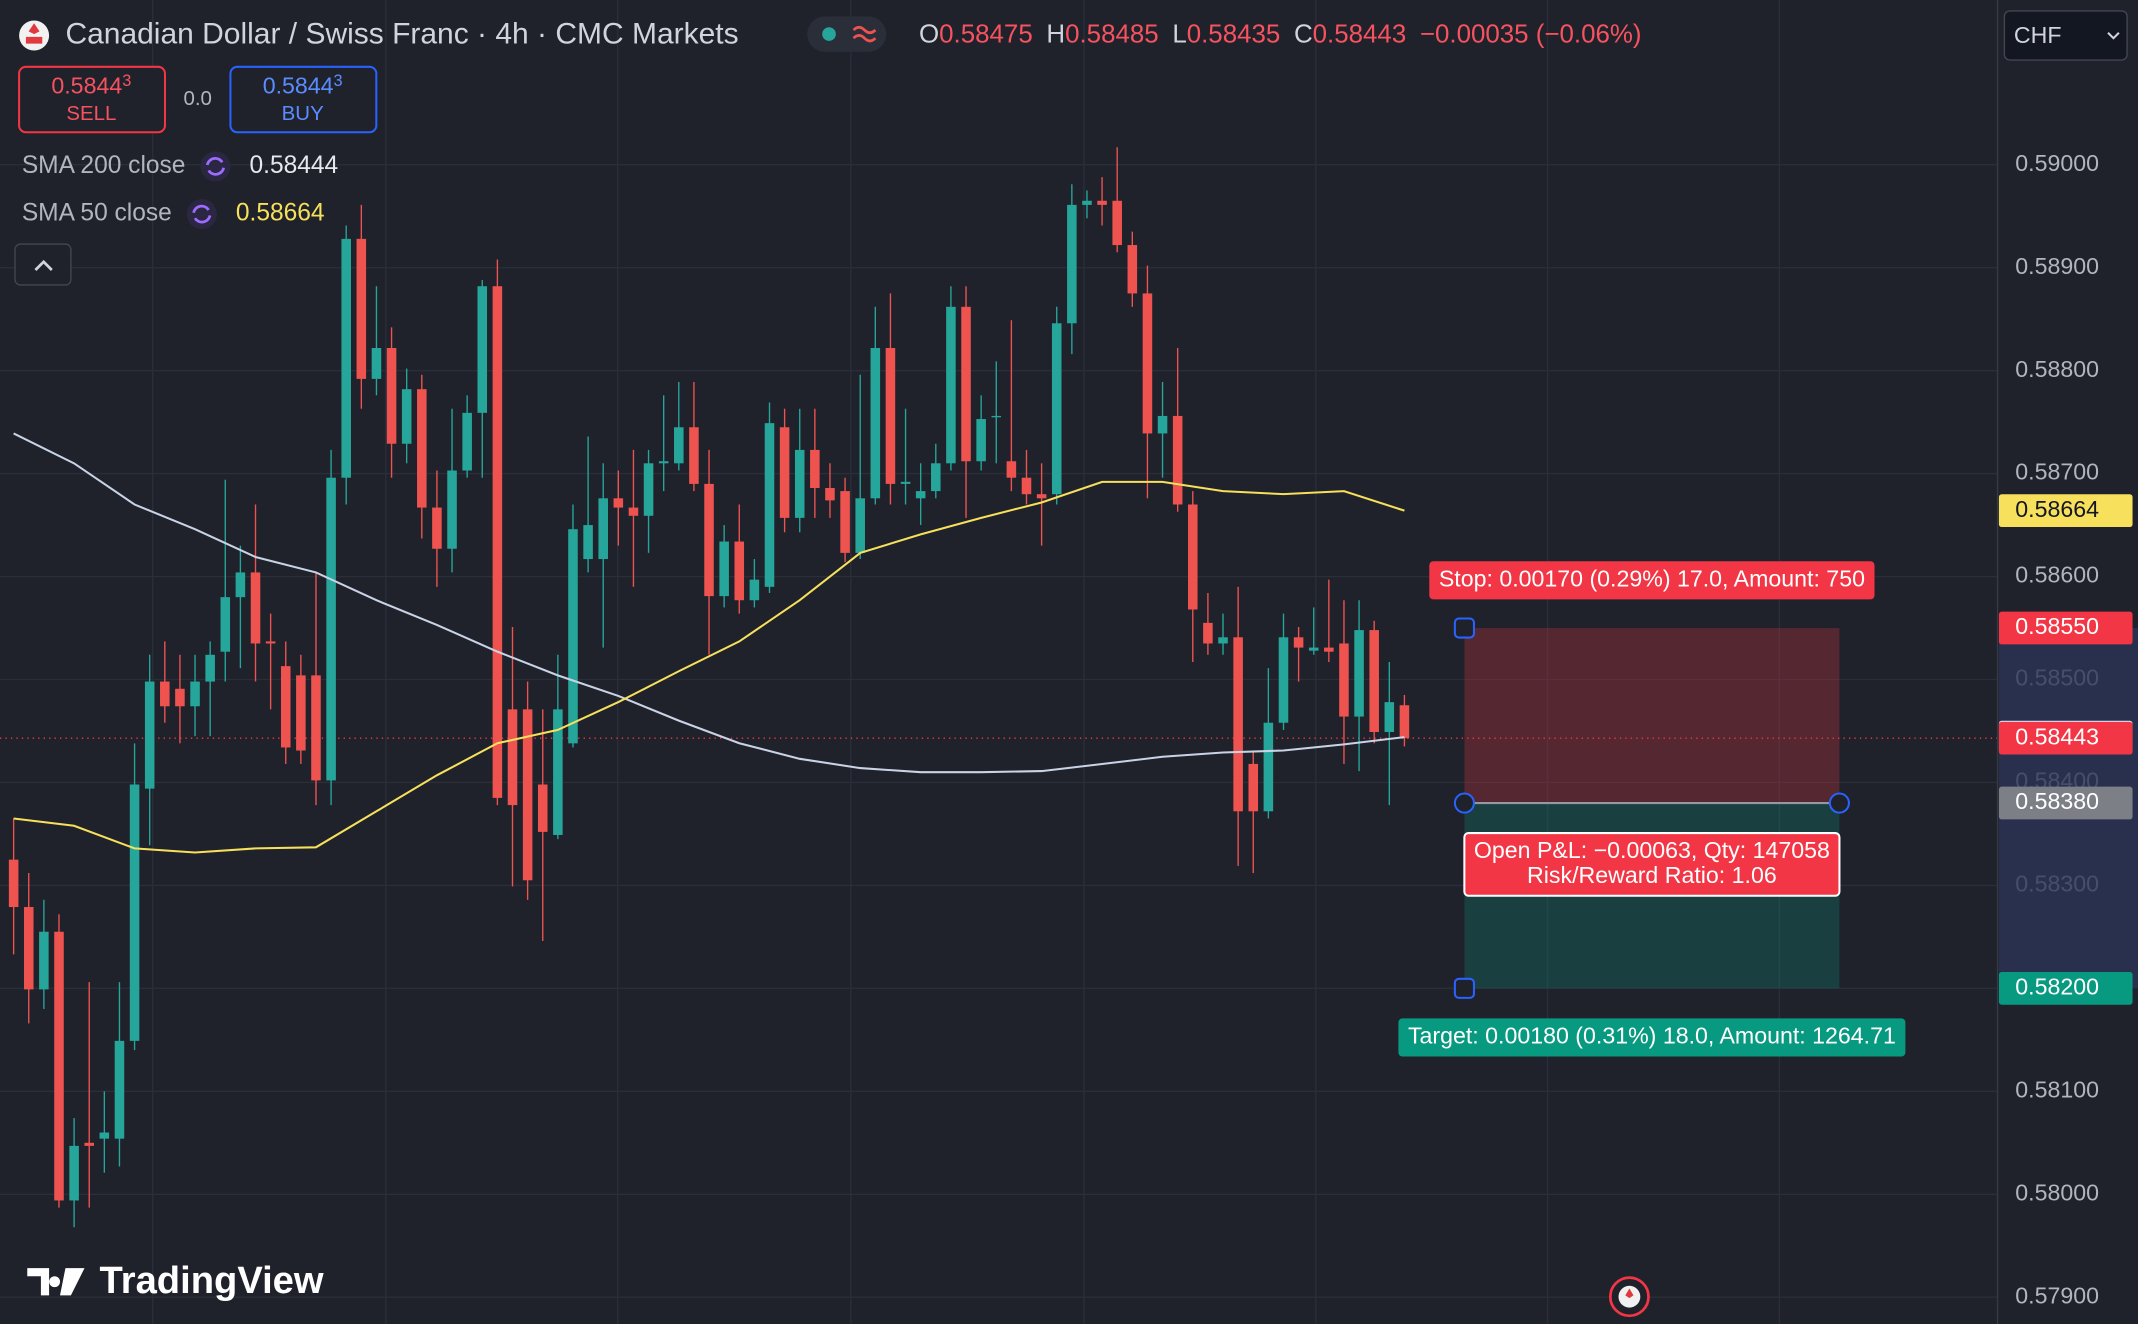 This screenshot has width=2138, height=1324. What do you see at coordinates (1303, 34) in the screenshot?
I see `ohlc-letter: C` at bounding box center [1303, 34].